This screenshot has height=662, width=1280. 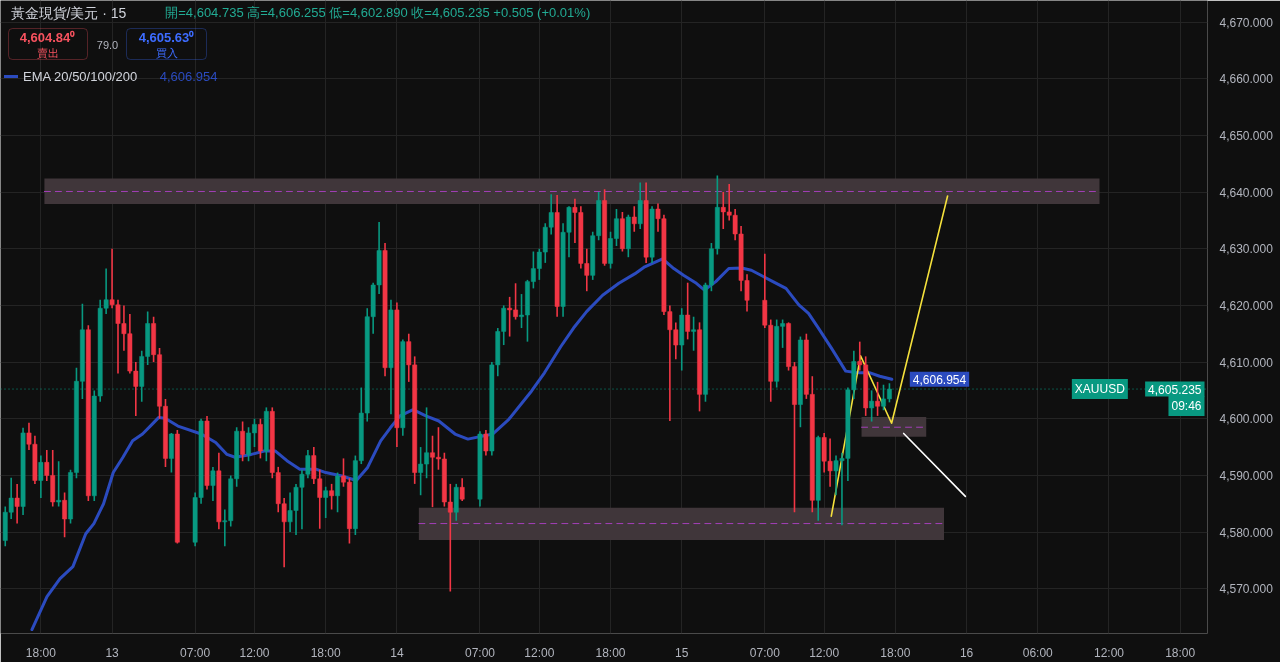 What do you see at coordinates (1246, 79) in the screenshot?
I see `y-tick-label: 4,660.000` at bounding box center [1246, 79].